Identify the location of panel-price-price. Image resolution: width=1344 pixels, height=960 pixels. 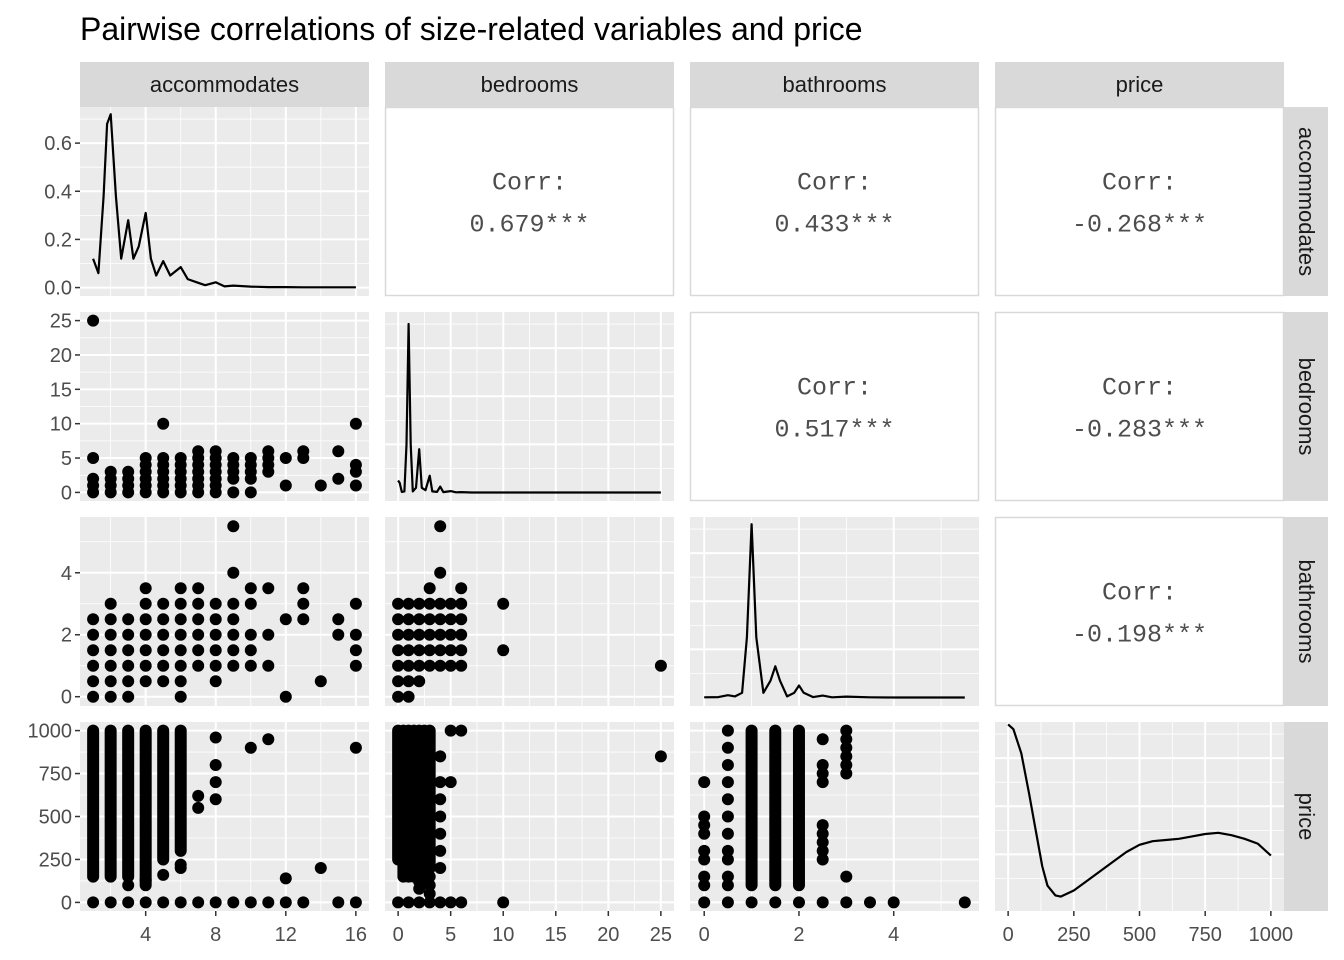
(1139, 816).